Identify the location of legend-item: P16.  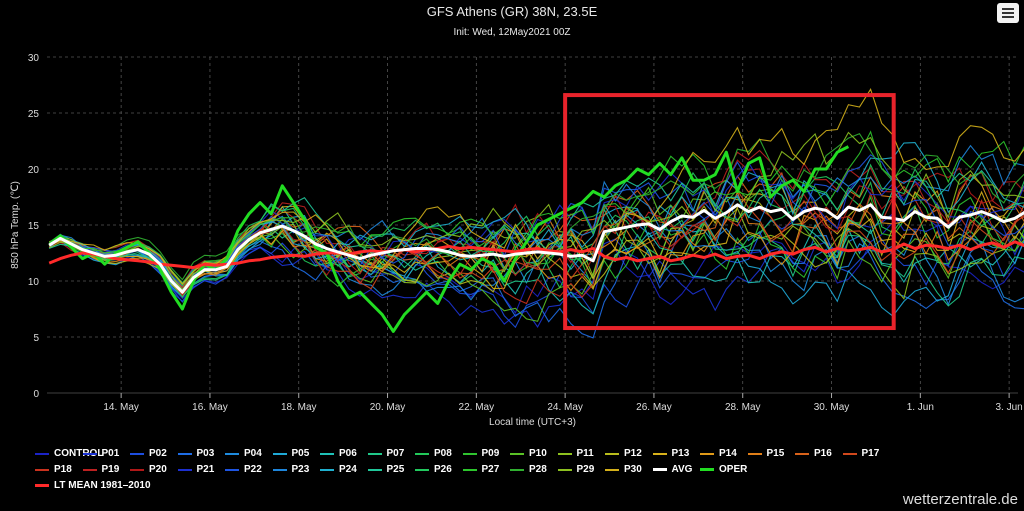
(813, 453).